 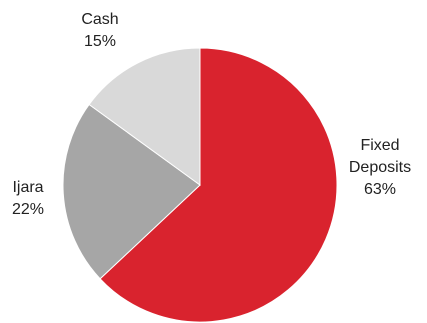 I want to click on pie-value-label: 22%, so click(x=28, y=209).